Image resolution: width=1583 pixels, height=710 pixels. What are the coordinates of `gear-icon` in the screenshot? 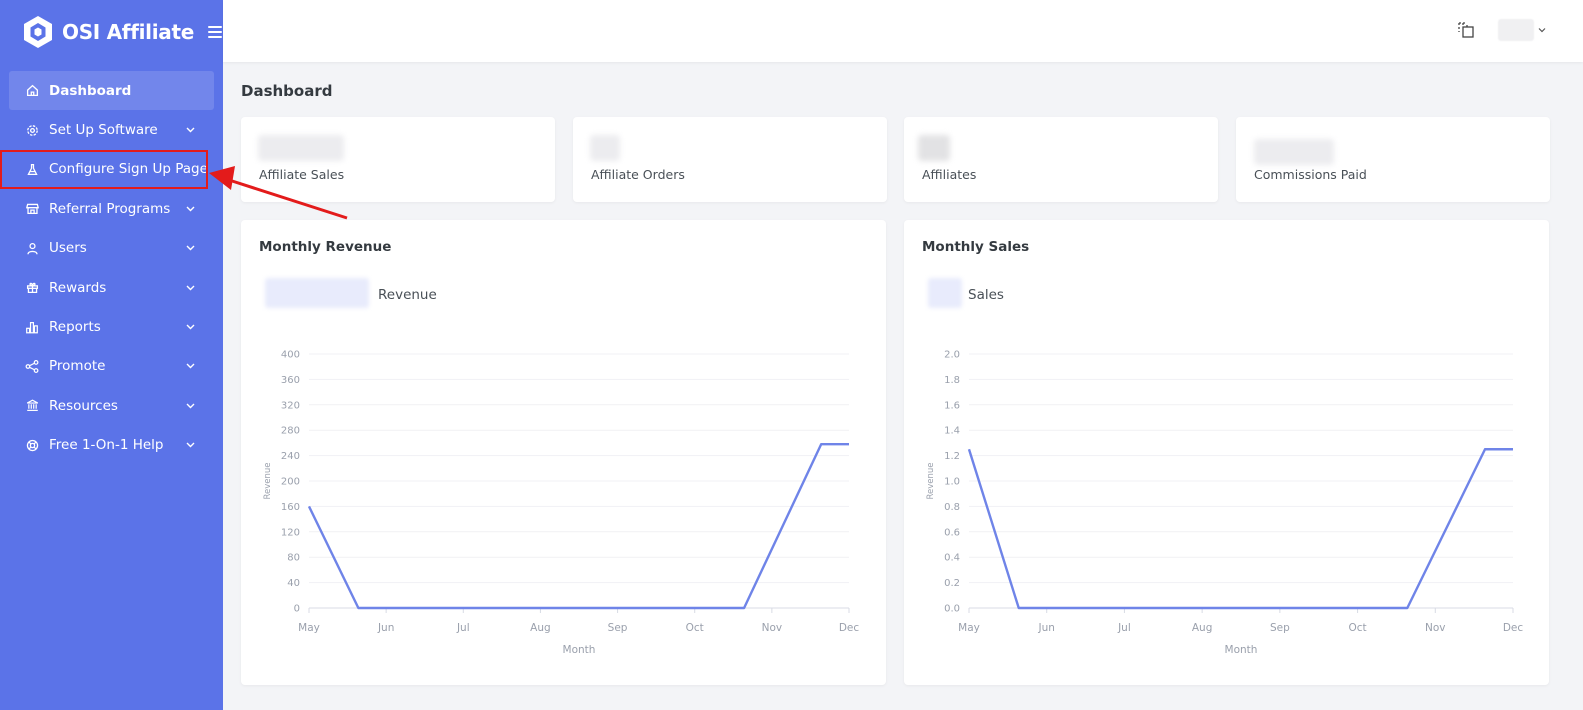 It's located at (32, 130).